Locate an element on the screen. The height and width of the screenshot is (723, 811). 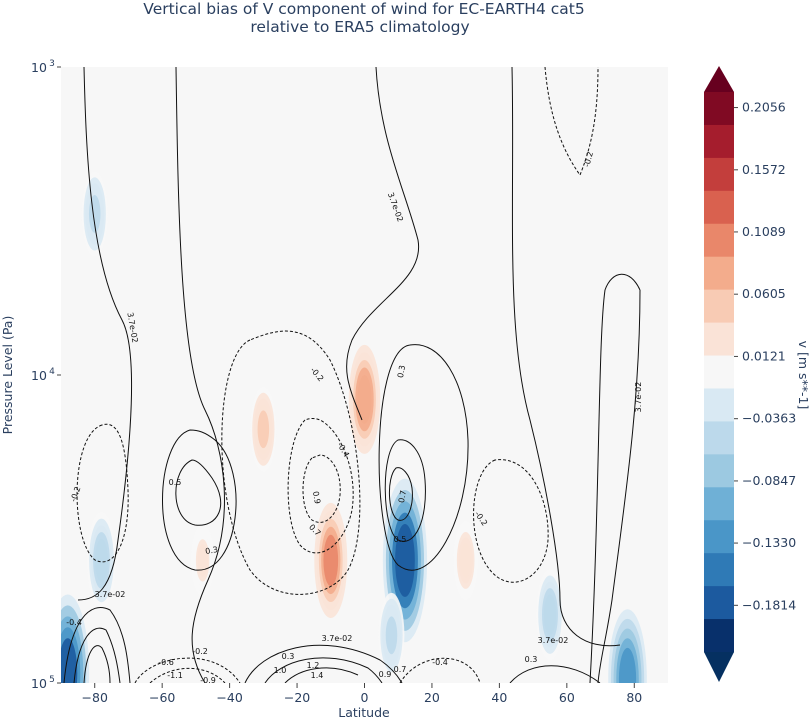
colorbar-top-arrow is located at coordinates (719, 79).